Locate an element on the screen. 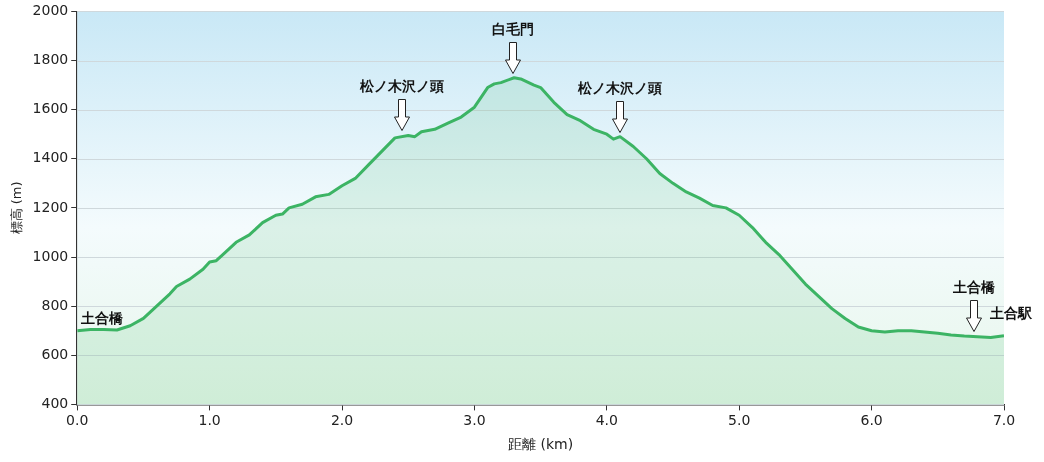  x-tick-label: 3.0 is located at coordinates (474, 420).